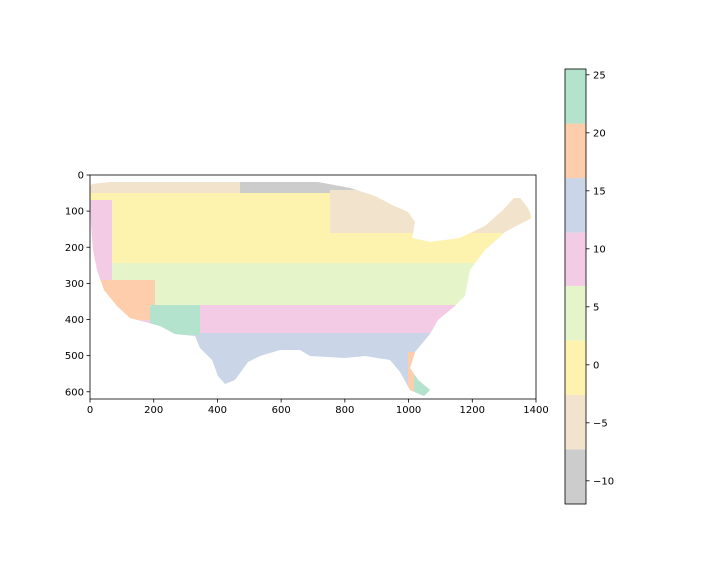 The height and width of the screenshot is (576, 720). I want to click on y-axis: 0 100 200 300 400 500 600, so click(77, 284).